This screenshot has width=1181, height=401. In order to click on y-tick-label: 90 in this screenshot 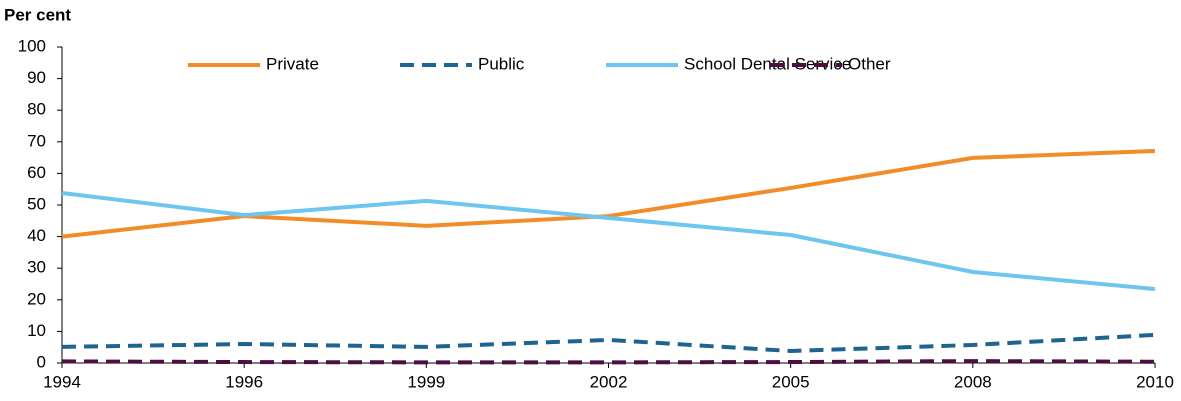, I will do `click(36, 77)`.